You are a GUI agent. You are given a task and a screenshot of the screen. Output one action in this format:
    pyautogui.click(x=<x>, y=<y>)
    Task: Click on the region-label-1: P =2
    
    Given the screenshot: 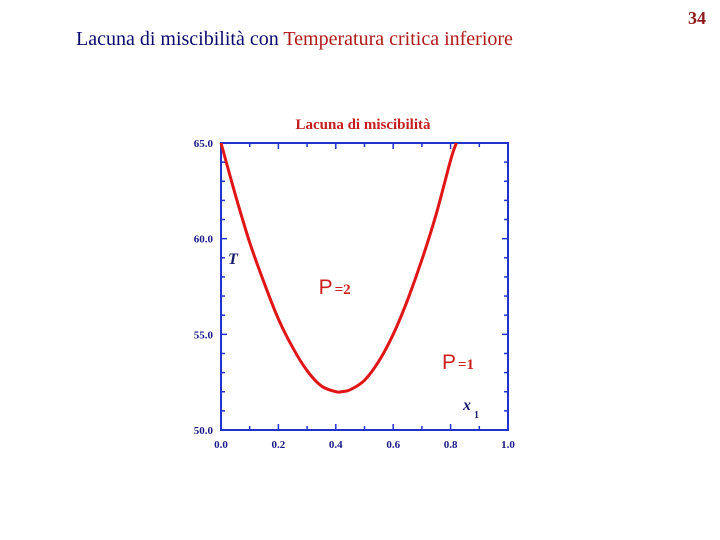 What is the action you would take?
    pyautogui.click(x=335, y=287)
    